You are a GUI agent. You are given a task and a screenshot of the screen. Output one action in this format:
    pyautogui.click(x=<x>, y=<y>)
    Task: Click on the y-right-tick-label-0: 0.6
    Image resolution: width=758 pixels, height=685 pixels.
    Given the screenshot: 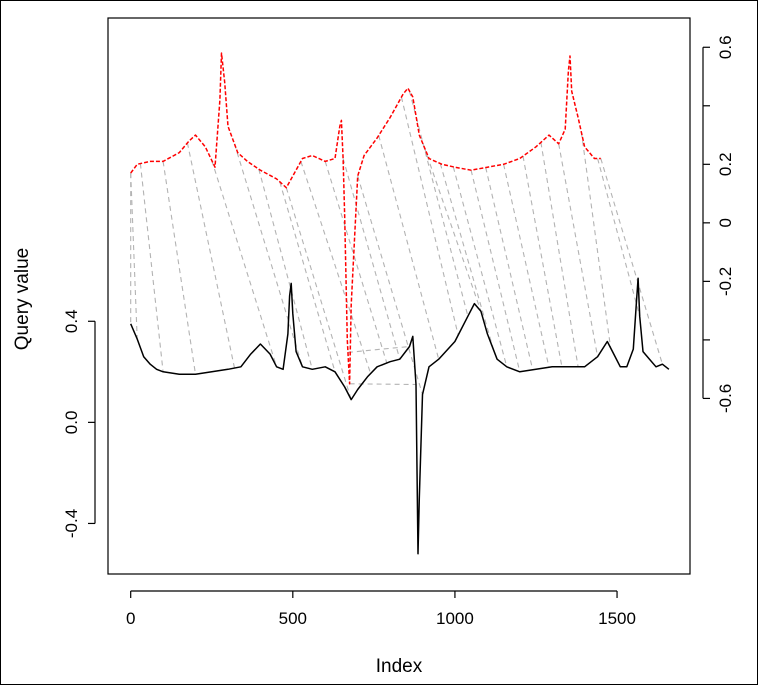 What is the action you would take?
    pyautogui.click(x=725, y=47)
    